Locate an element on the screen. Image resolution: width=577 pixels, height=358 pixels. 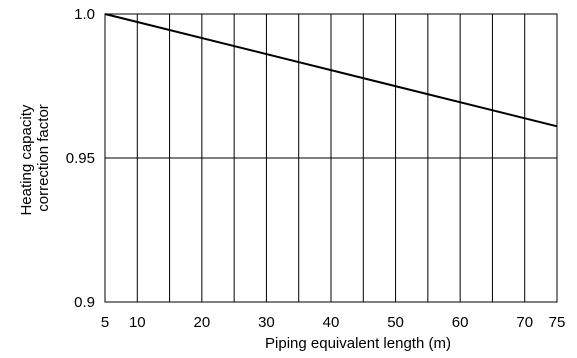
y-axis-label-line-1: Heating capacity is located at coordinates (26, 159).